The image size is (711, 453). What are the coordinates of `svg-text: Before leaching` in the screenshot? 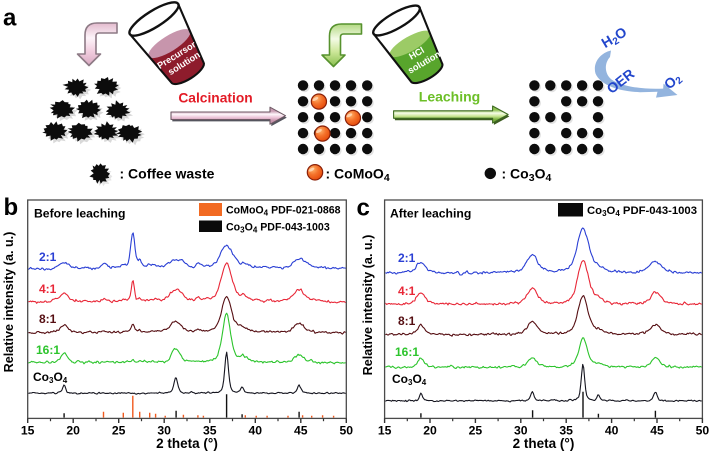 It's located at (79, 214).